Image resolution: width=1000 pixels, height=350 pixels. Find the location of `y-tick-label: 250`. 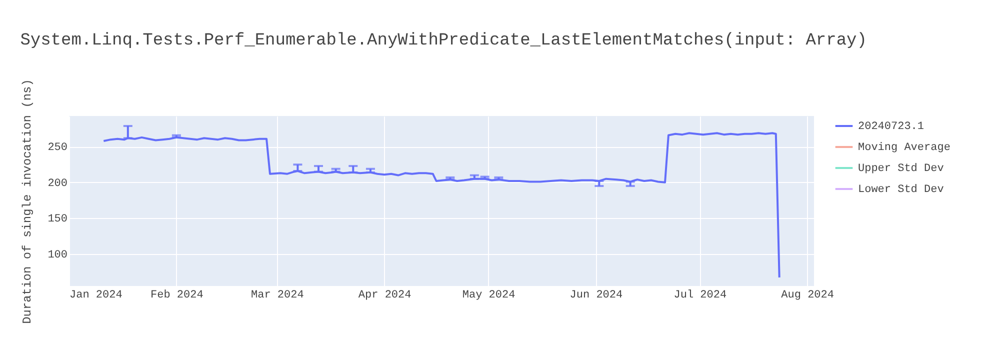

y-tick-label: 250 is located at coordinates (58, 148).